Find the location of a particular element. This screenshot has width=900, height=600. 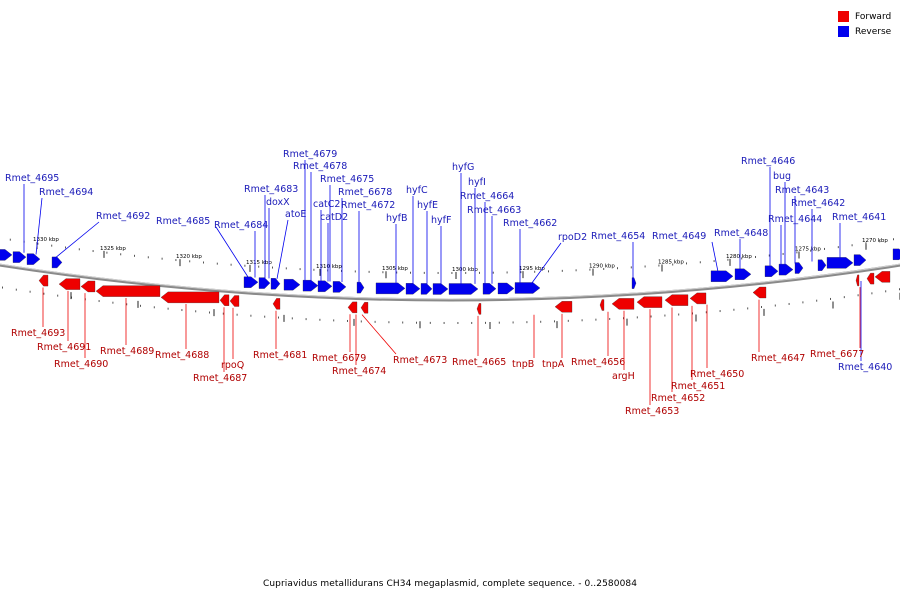

legend-forward: Forward is located at coordinates (864, 16).